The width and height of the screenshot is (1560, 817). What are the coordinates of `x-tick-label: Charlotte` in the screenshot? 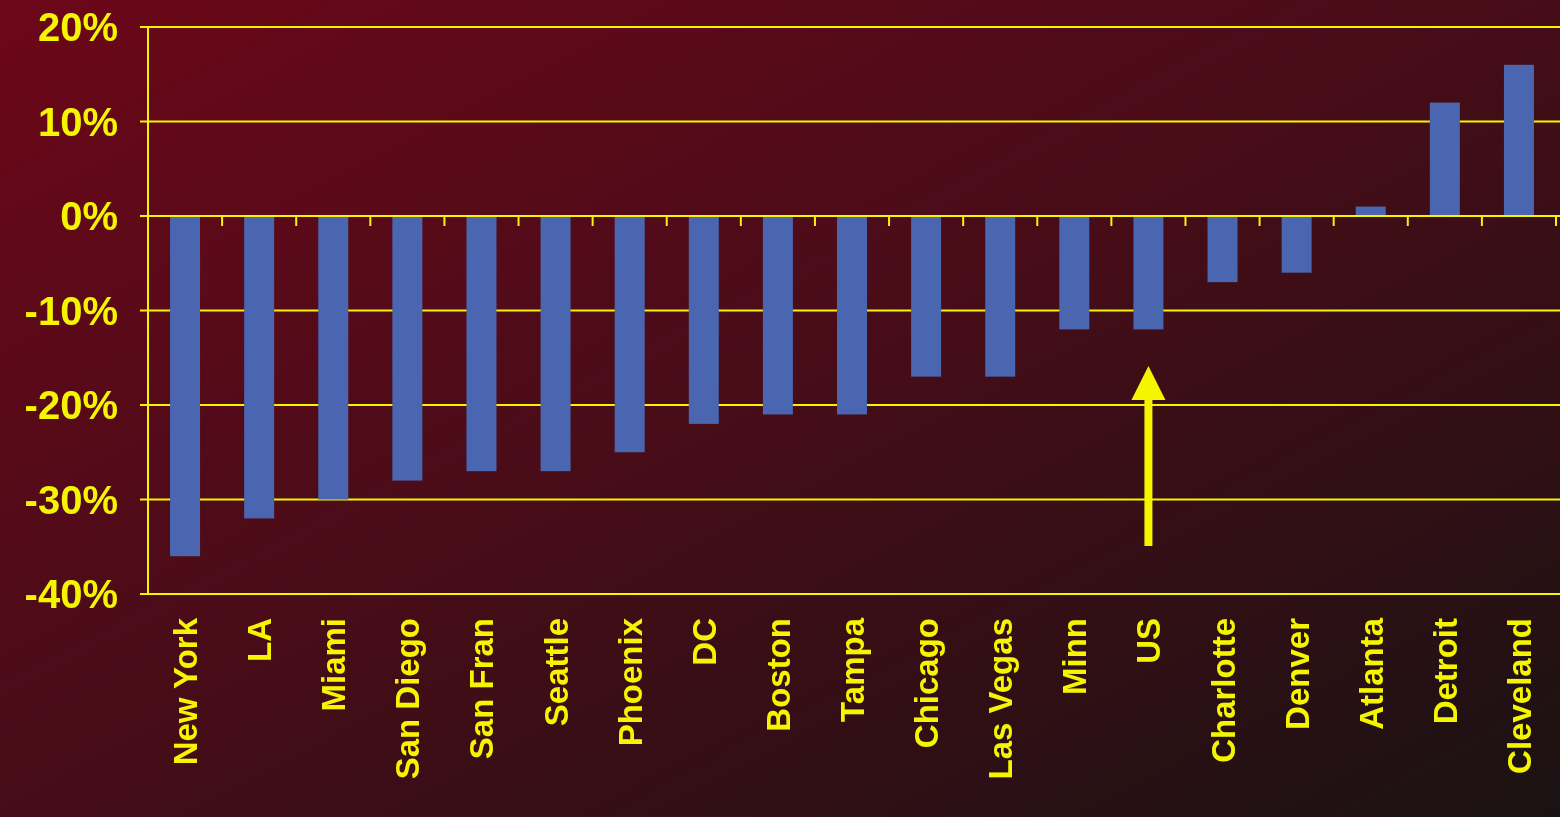 It's located at (1223, 690).